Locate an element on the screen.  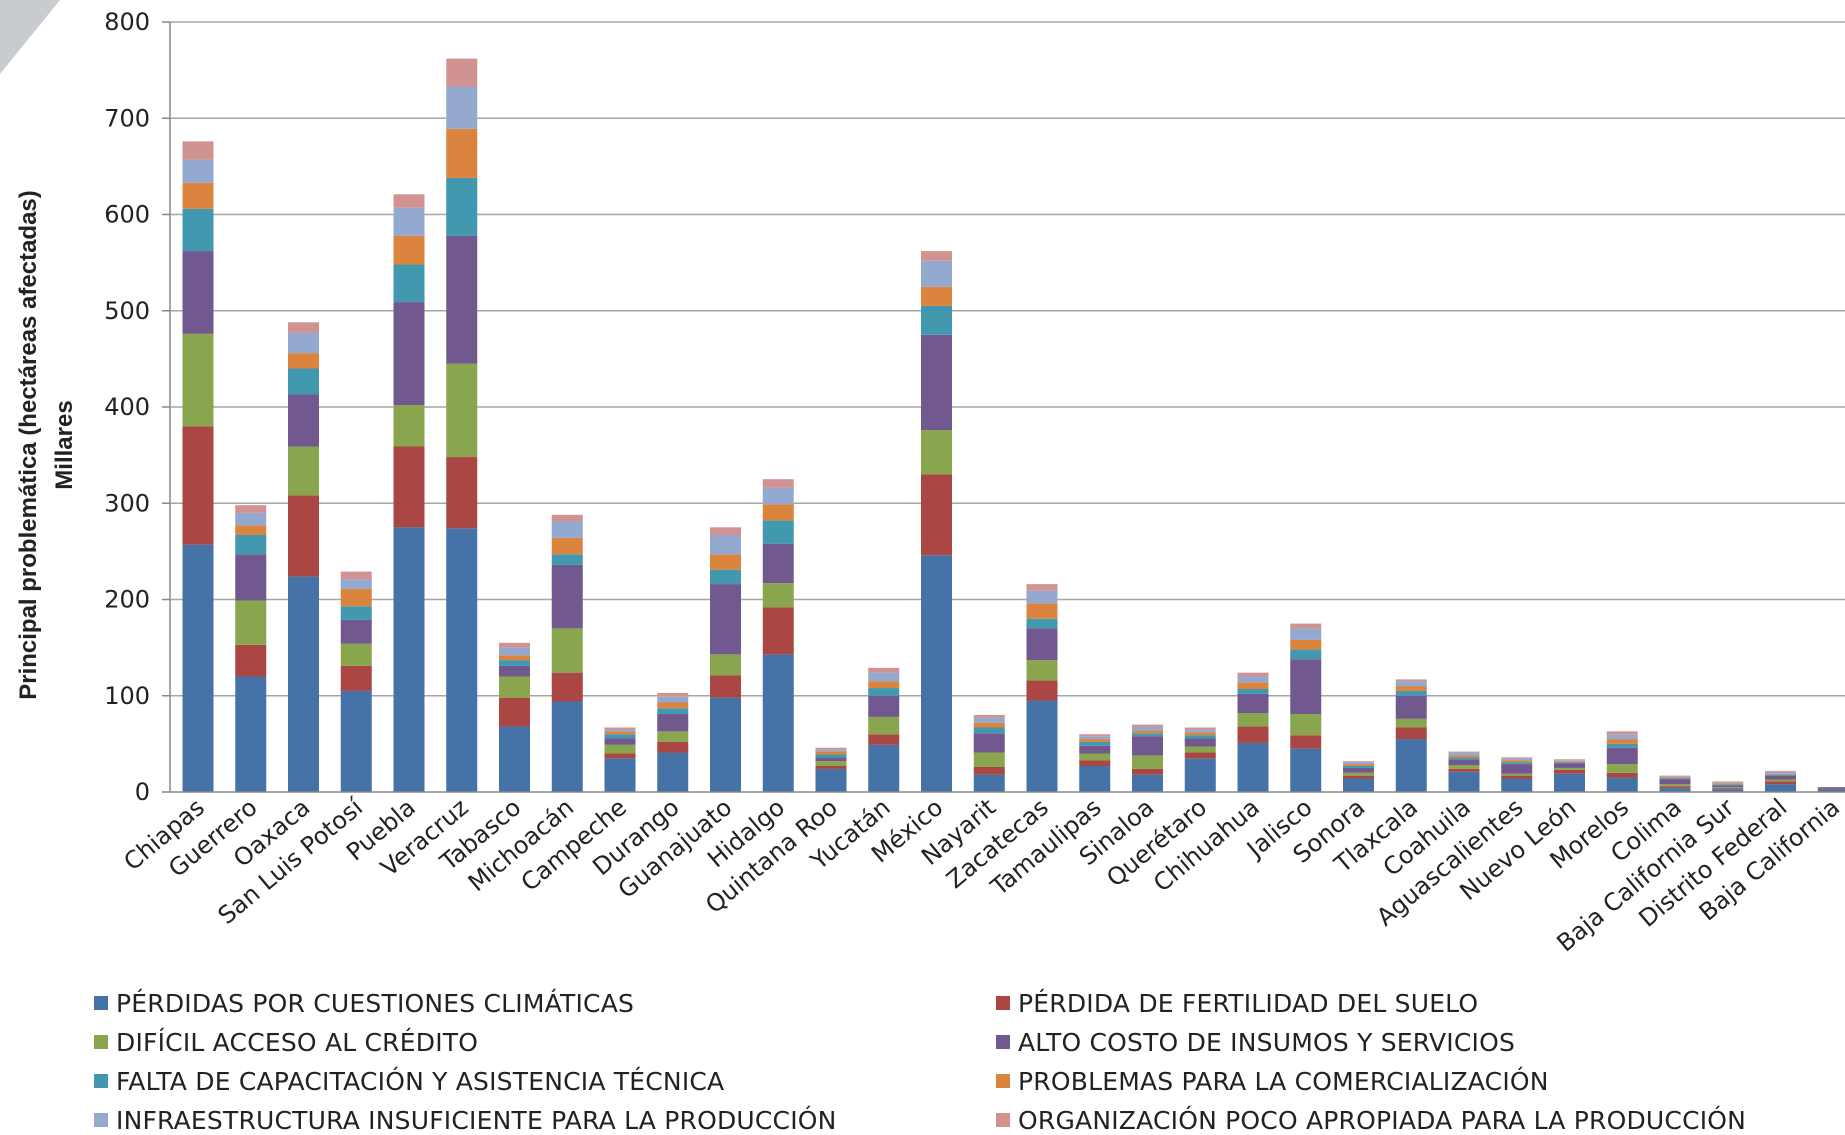
y-tick-label: 400 is located at coordinates (127, 407).